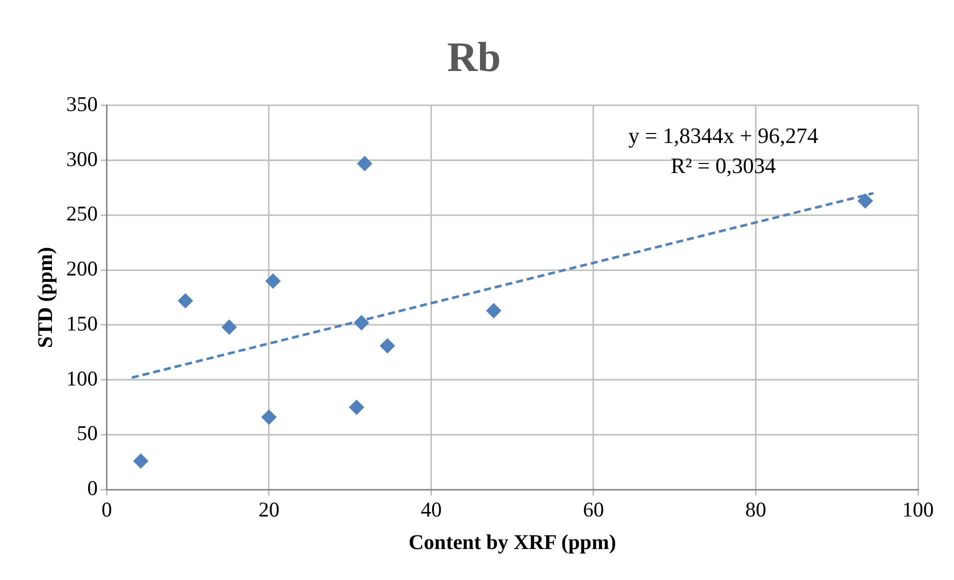 This screenshot has height=580, width=954. I want to click on chart-title: Rb, so click(474, 58).